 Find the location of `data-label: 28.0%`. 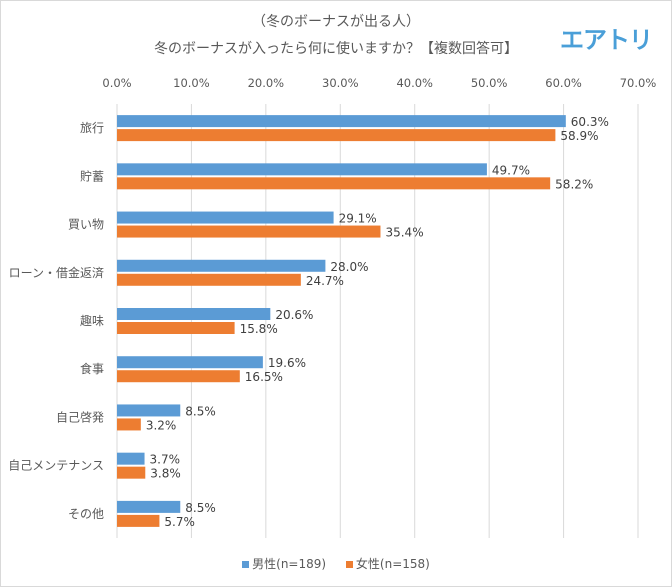

data-label: 28.0% is located at coordinates (349, 267).